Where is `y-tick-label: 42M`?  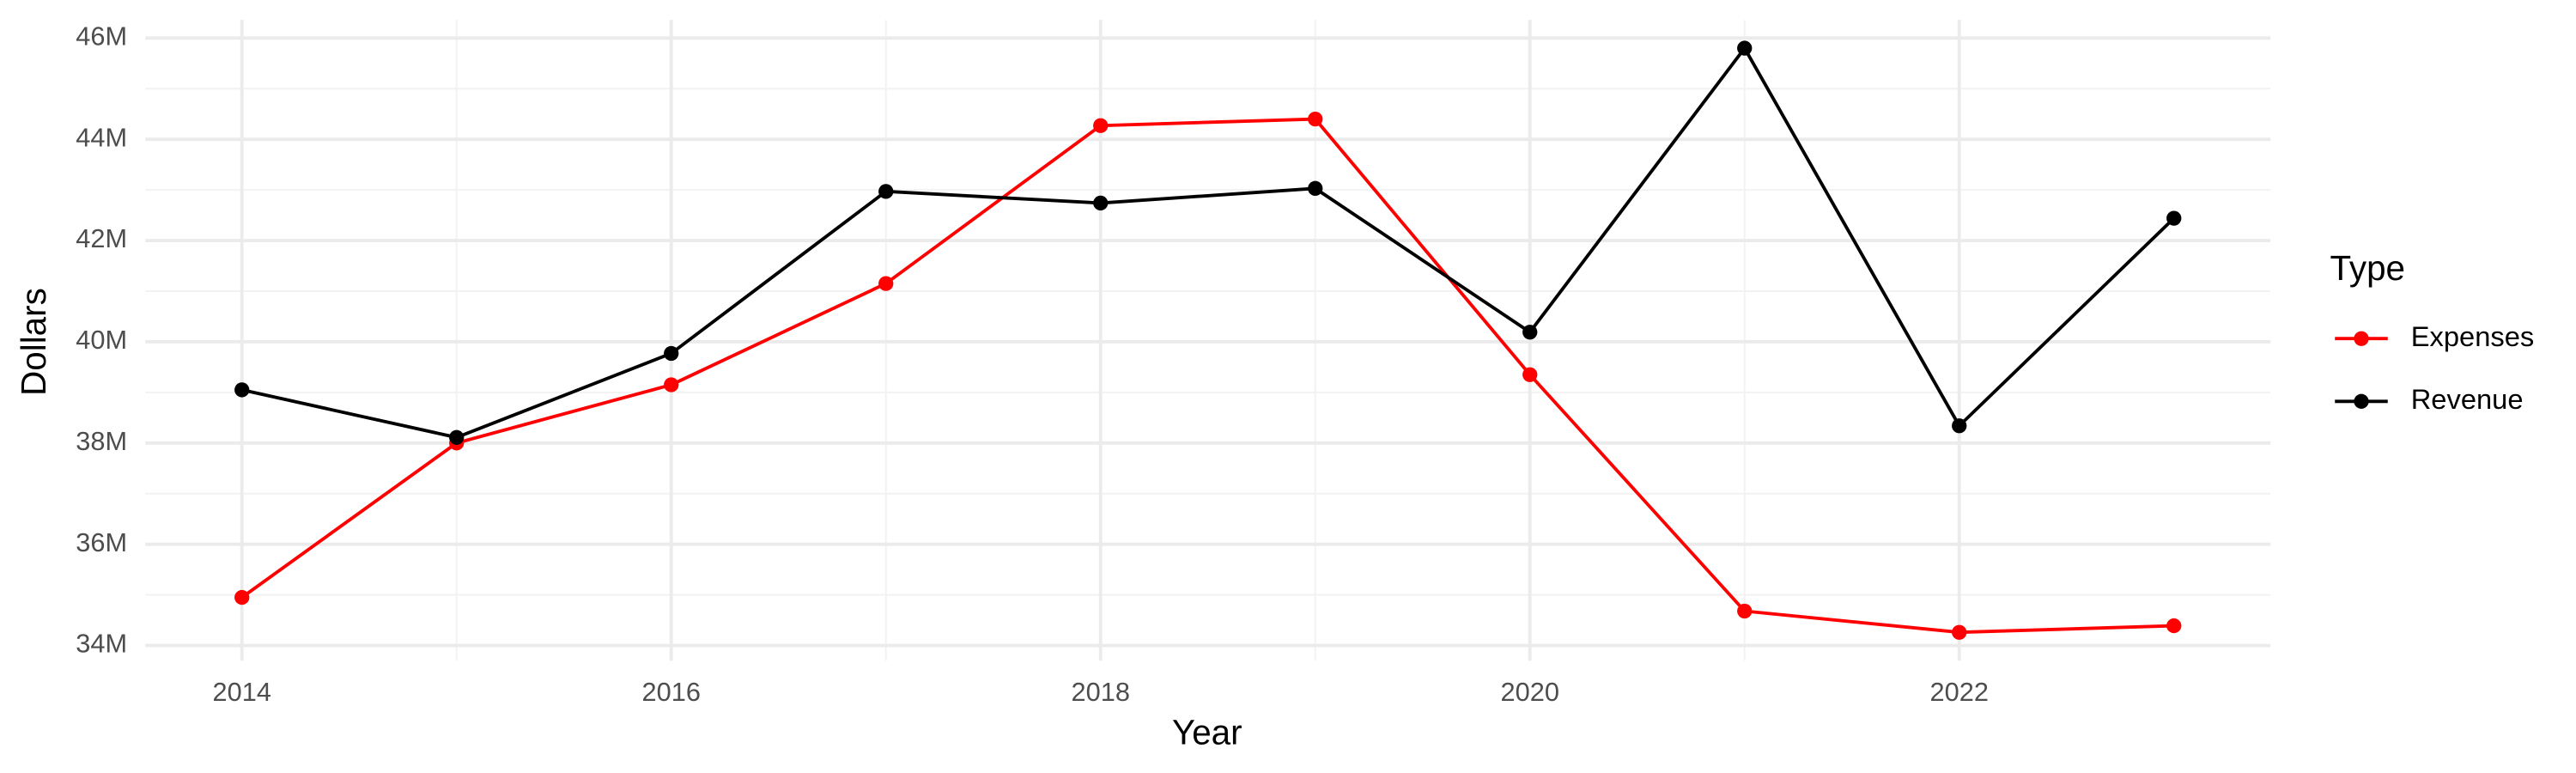
y-tick-label: 42M is located at coordinates (101, 238).